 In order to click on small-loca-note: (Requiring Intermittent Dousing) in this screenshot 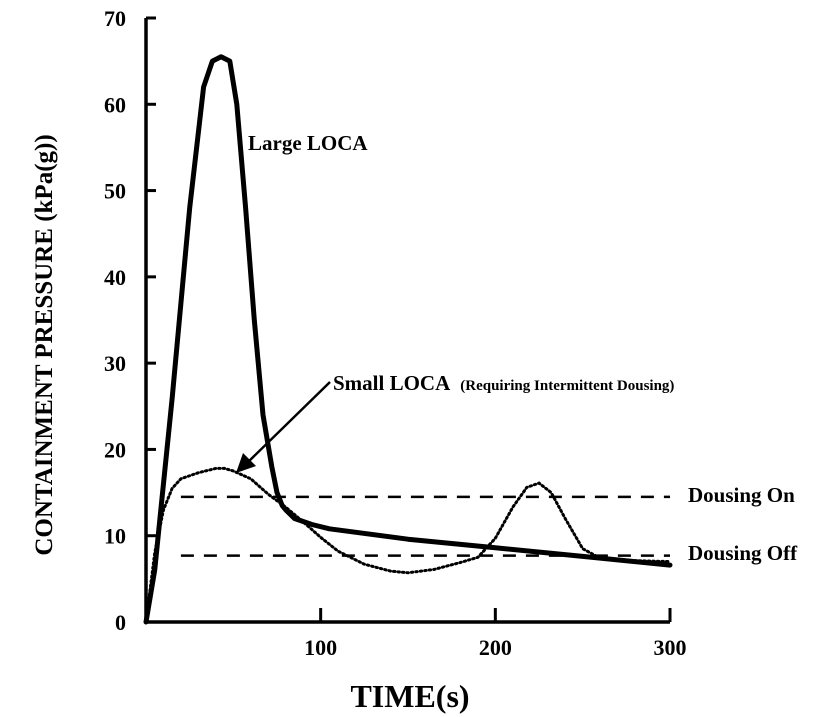, I will do `click(567, 386)`.